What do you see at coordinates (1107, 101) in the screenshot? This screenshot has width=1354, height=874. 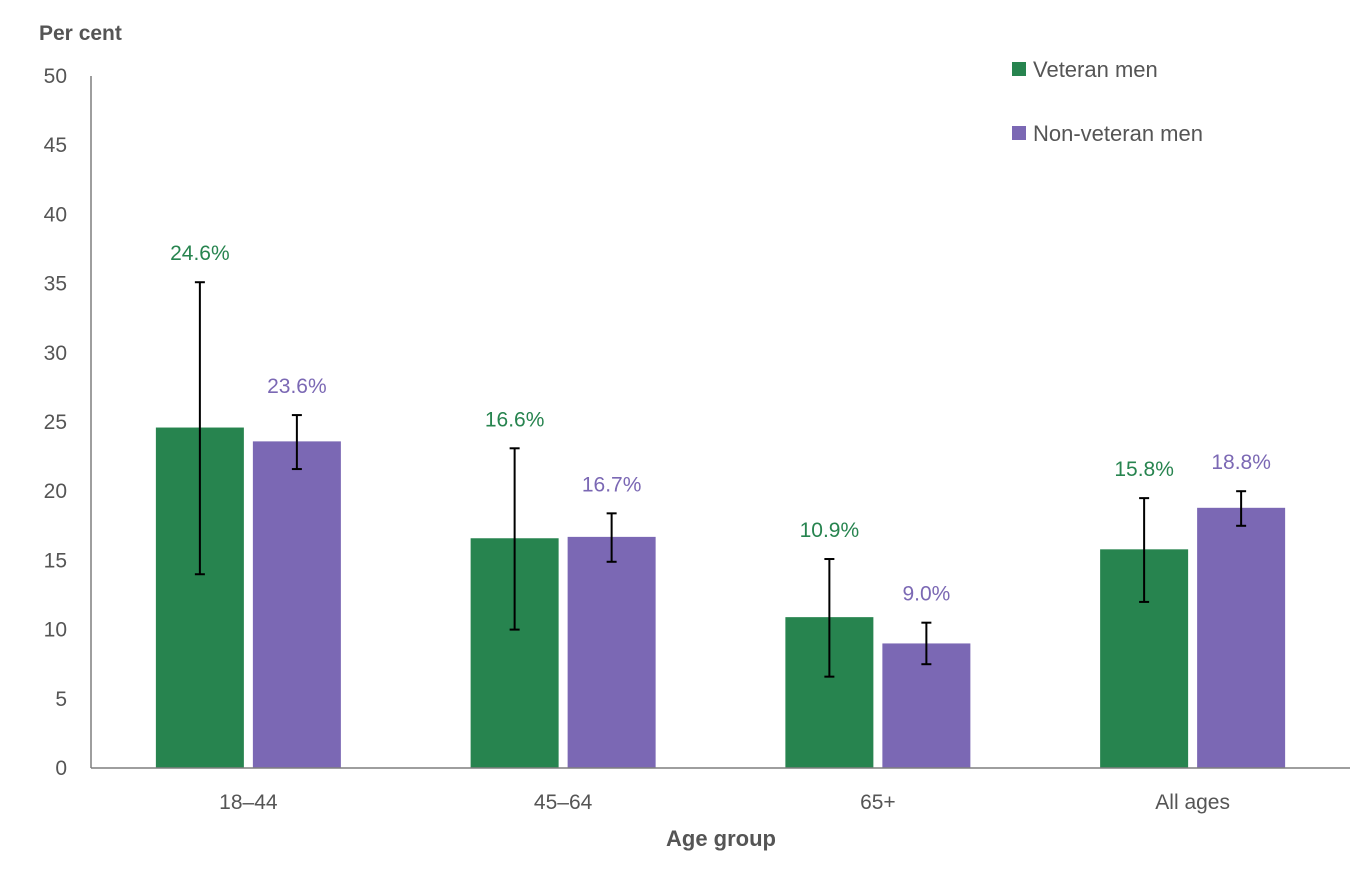 I see `legend: Veteran men Non-veteran men` at bounding box center [1107, 101].